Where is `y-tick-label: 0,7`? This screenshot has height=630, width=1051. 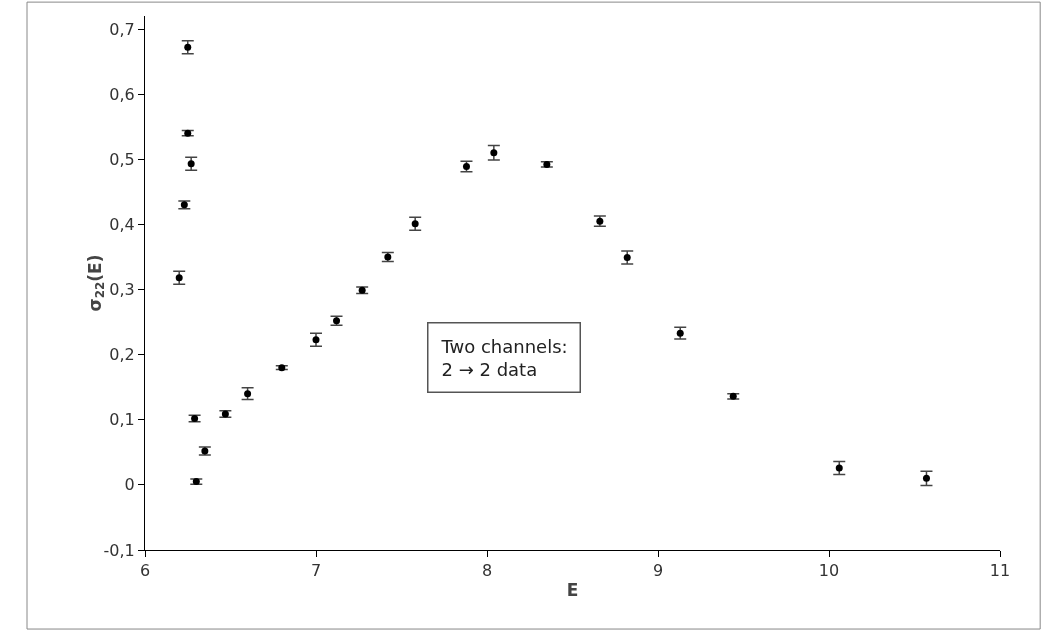 y-tick-label: 0,7 is located at coordinates (122, 29).